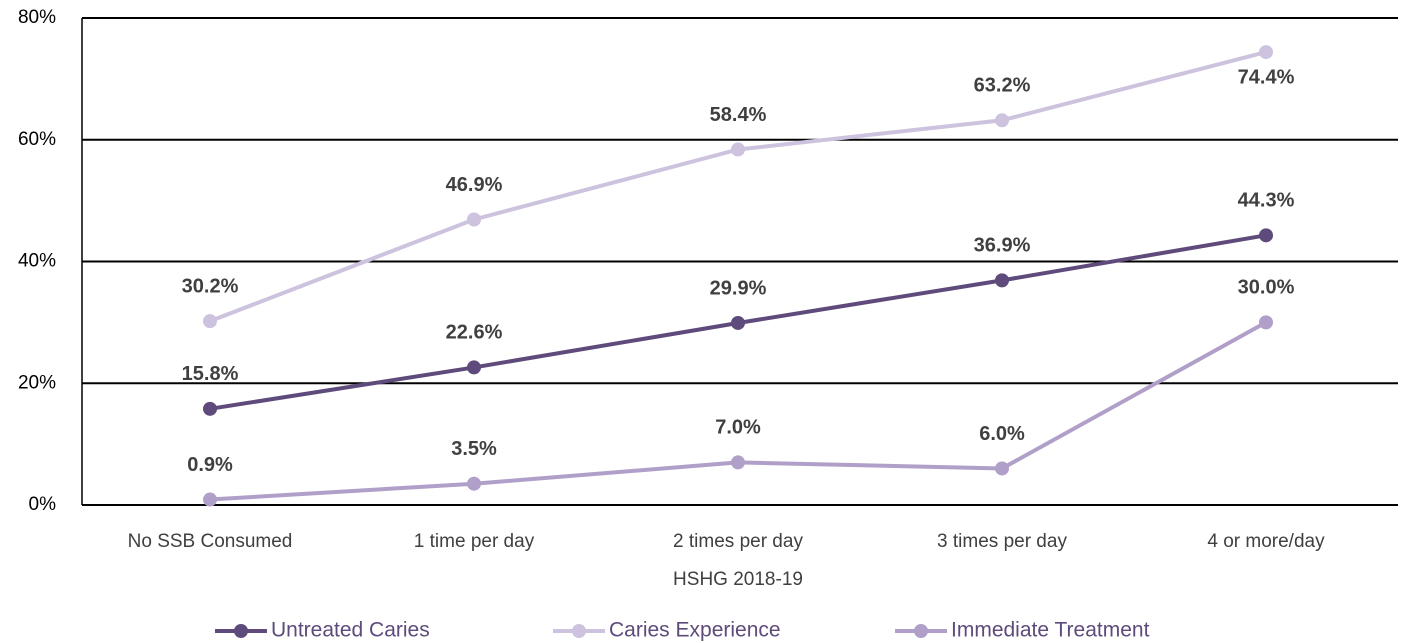 The width and height of the screenshot is (1405, 643). Describe the element at coordinates (474, 333) in the screenshot. I see `data-label: 22.6%` at that location.